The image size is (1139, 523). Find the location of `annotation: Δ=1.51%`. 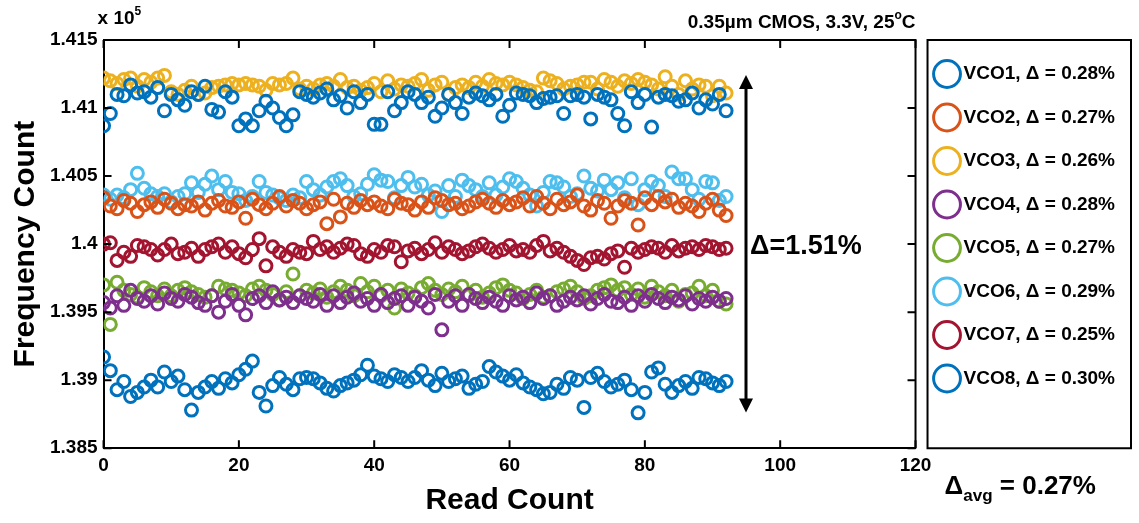

annotation: Δ=1.51% is located at coordinates (806, 245).